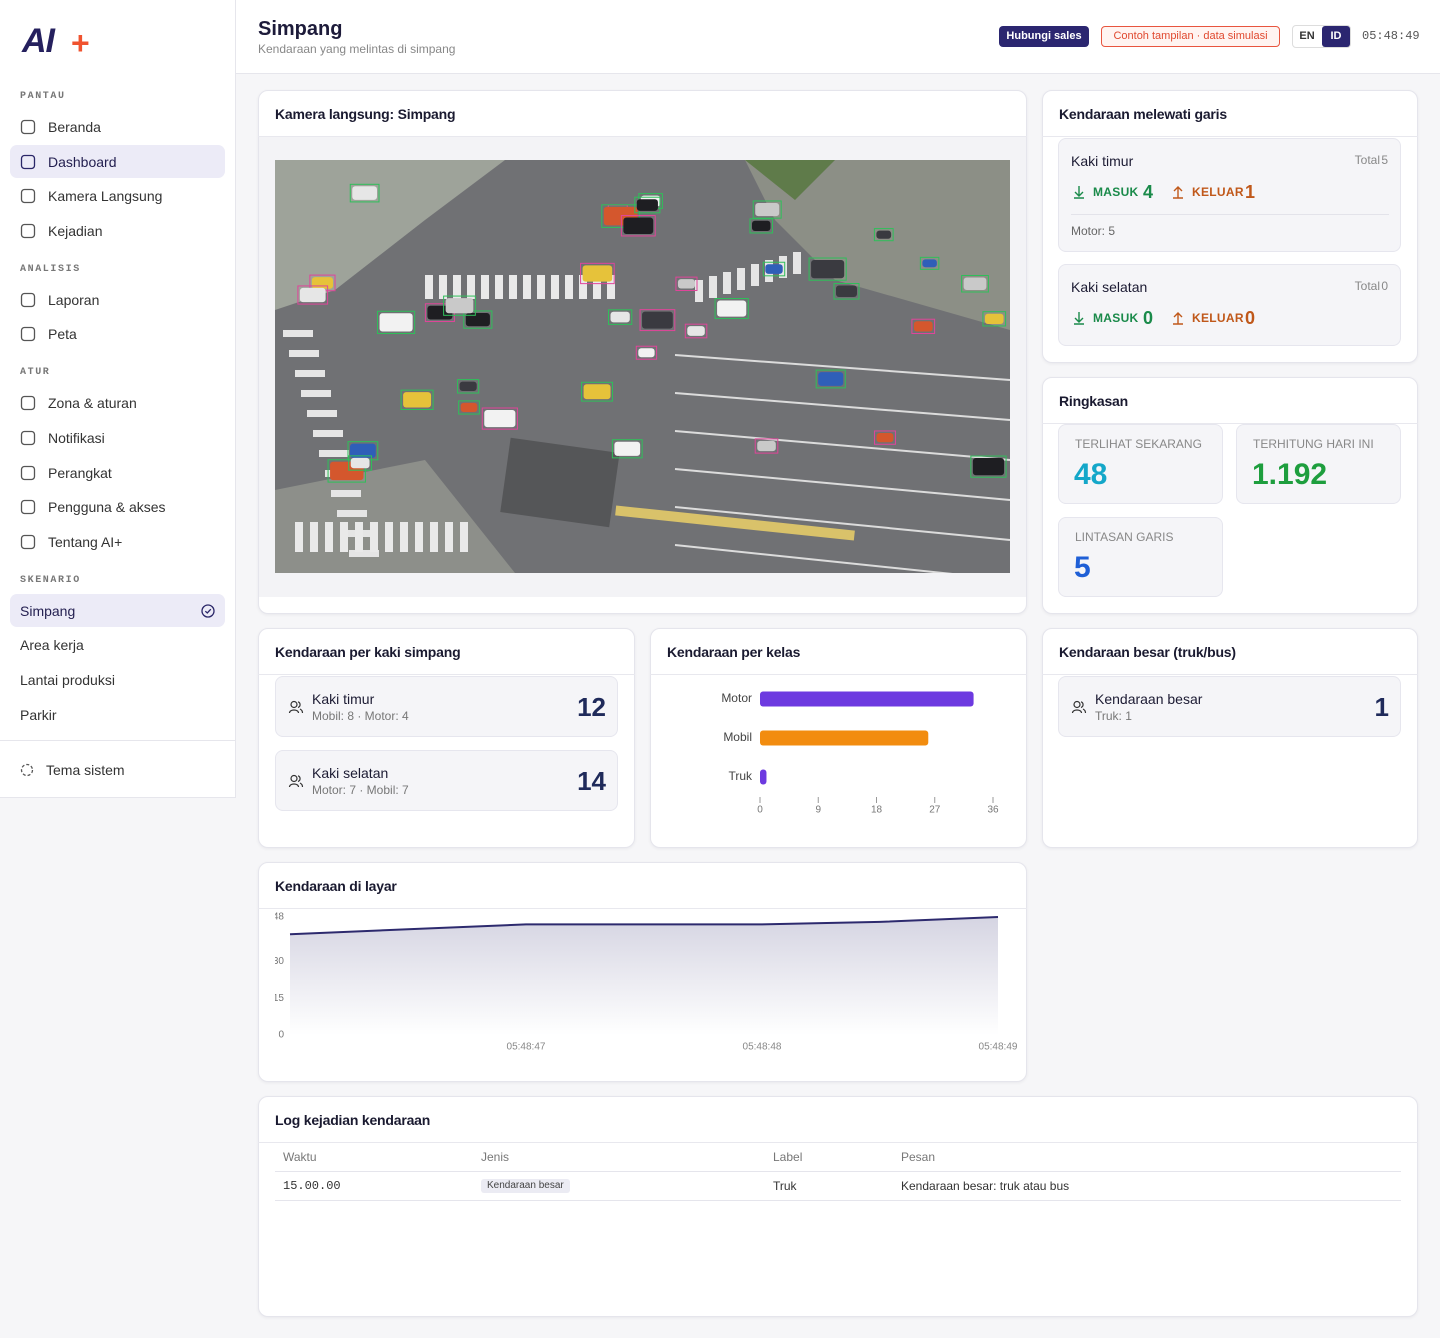 The width and height of the screenshot is (1440, 1338). What do you see at coordinates (1250, 317) in the screenshot?
I see `out-value: 0` at bounding box center [1250, 317].